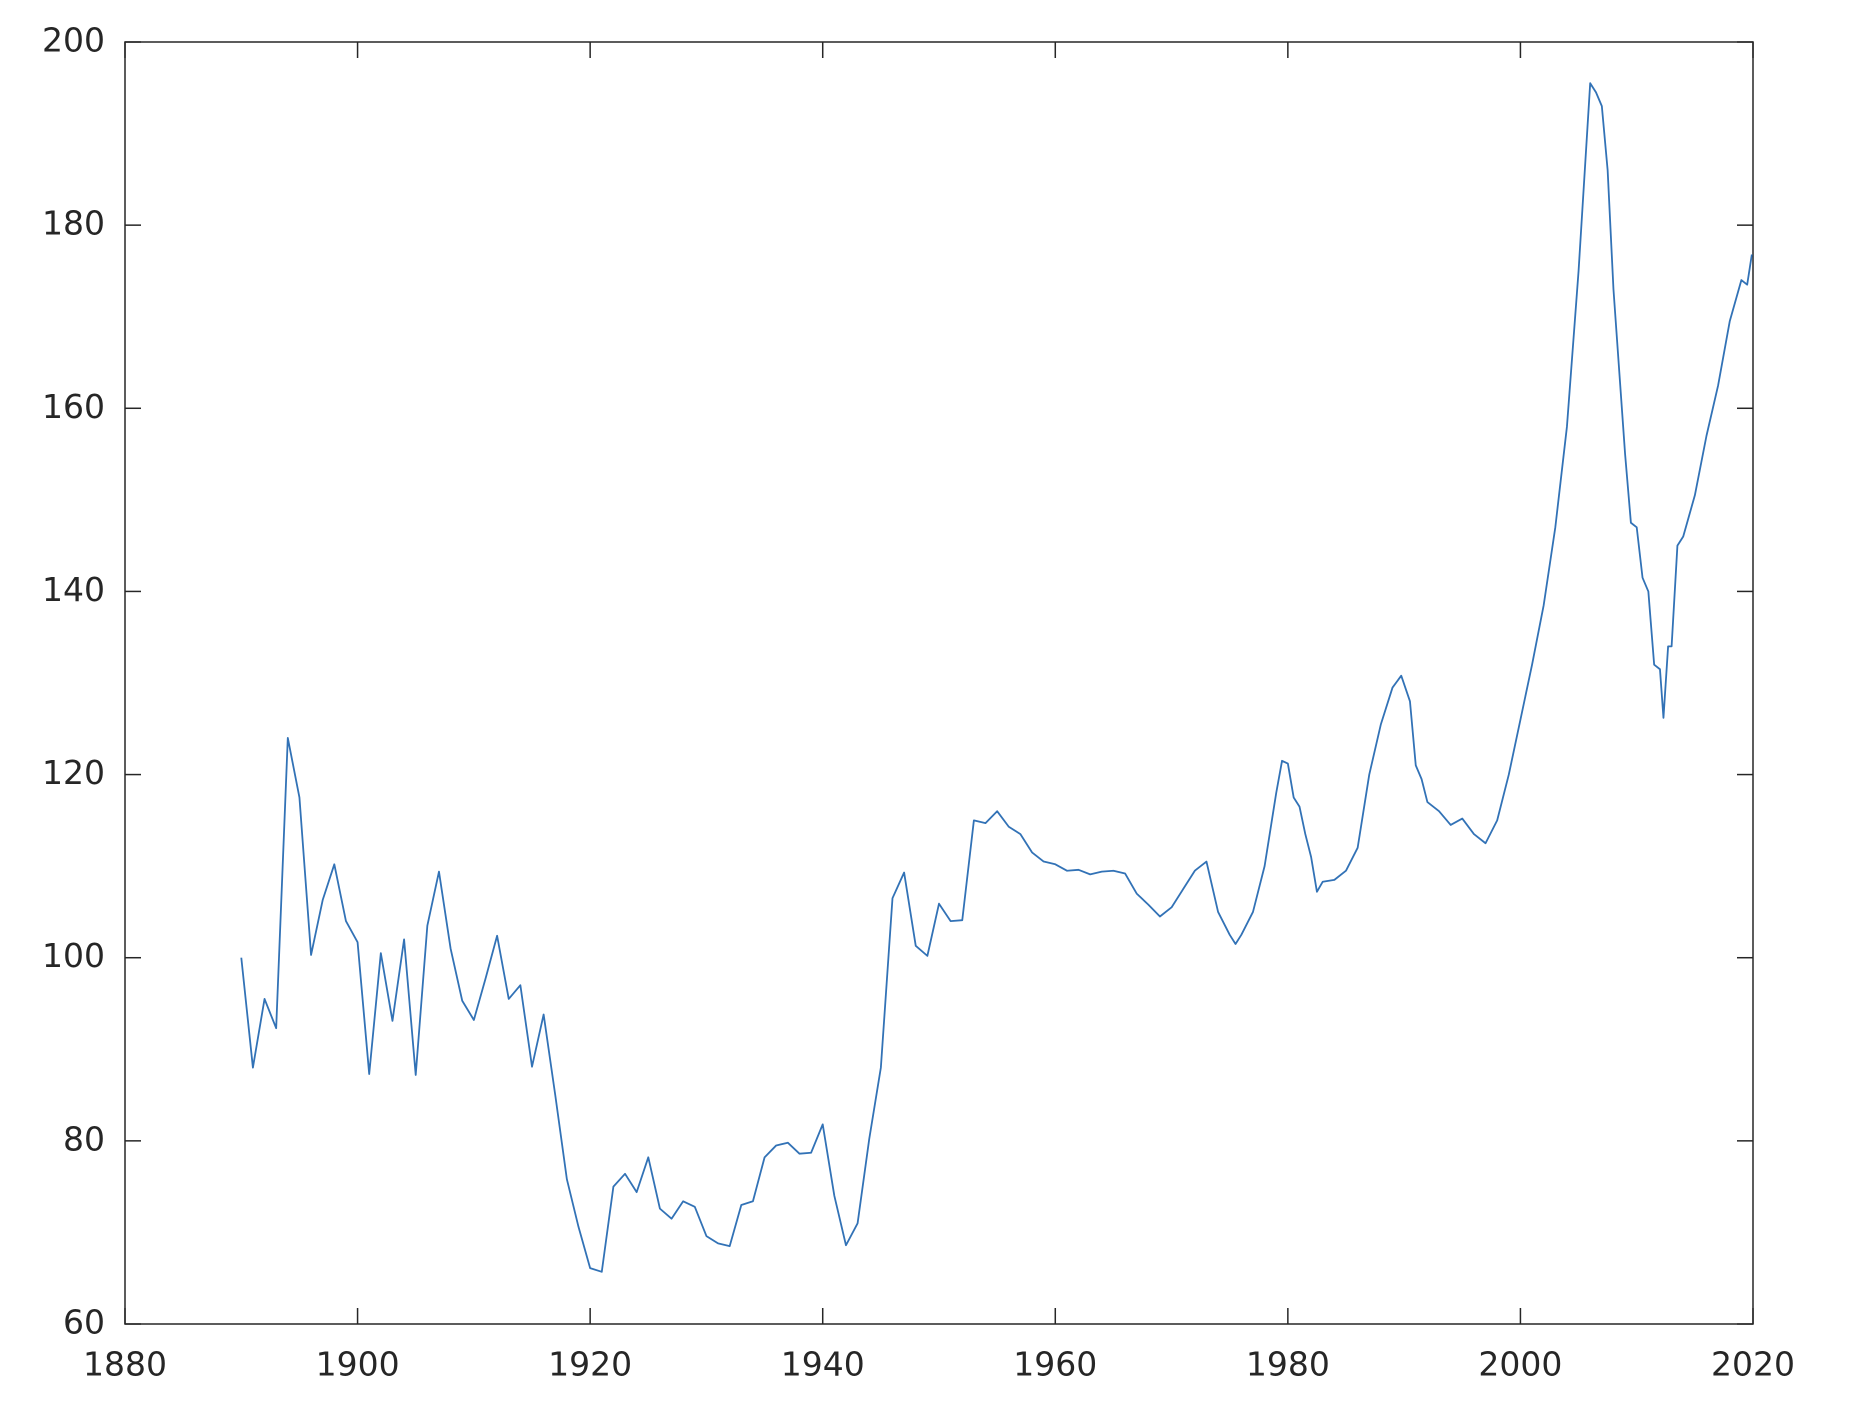 This screenshot has width=1850, height=1424. What do you see at coordinates (1055, 1364) in the screenshot?
I see `x-tick-label: 1960` at bounding box center [1055, 1364].